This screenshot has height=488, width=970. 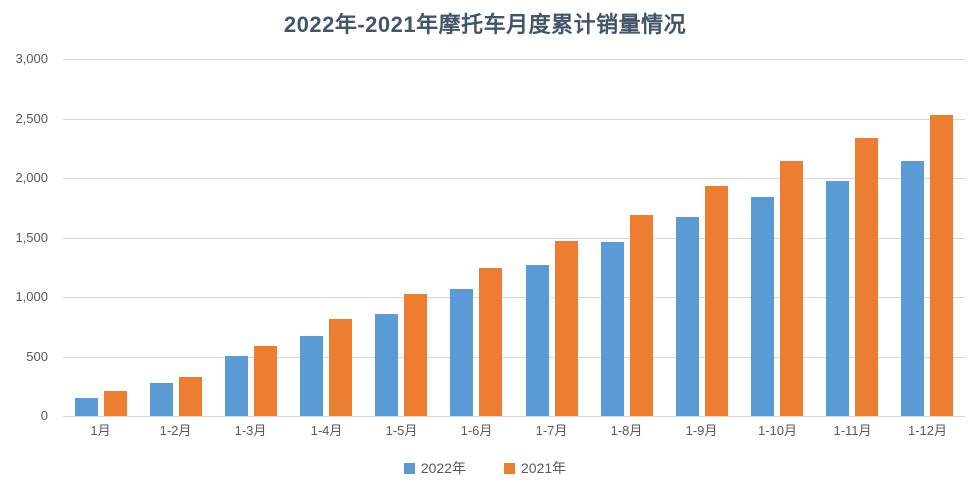 I want to click on x-axis-label: 1-6月, so click(x=476, y=430).